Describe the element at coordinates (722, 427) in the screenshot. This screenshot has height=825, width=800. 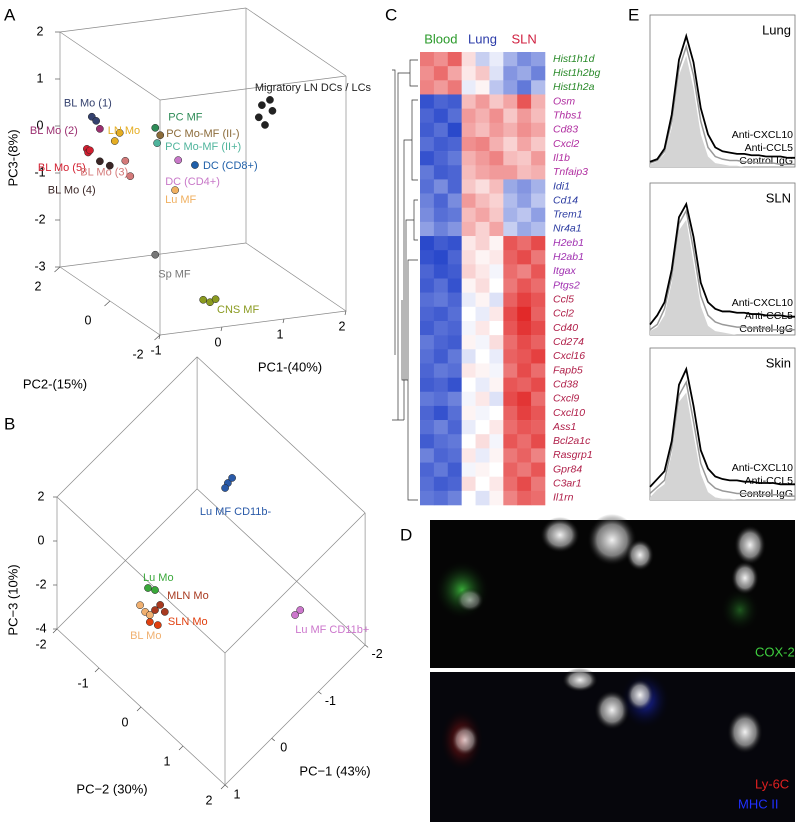
I see `histogram-line` at that location.